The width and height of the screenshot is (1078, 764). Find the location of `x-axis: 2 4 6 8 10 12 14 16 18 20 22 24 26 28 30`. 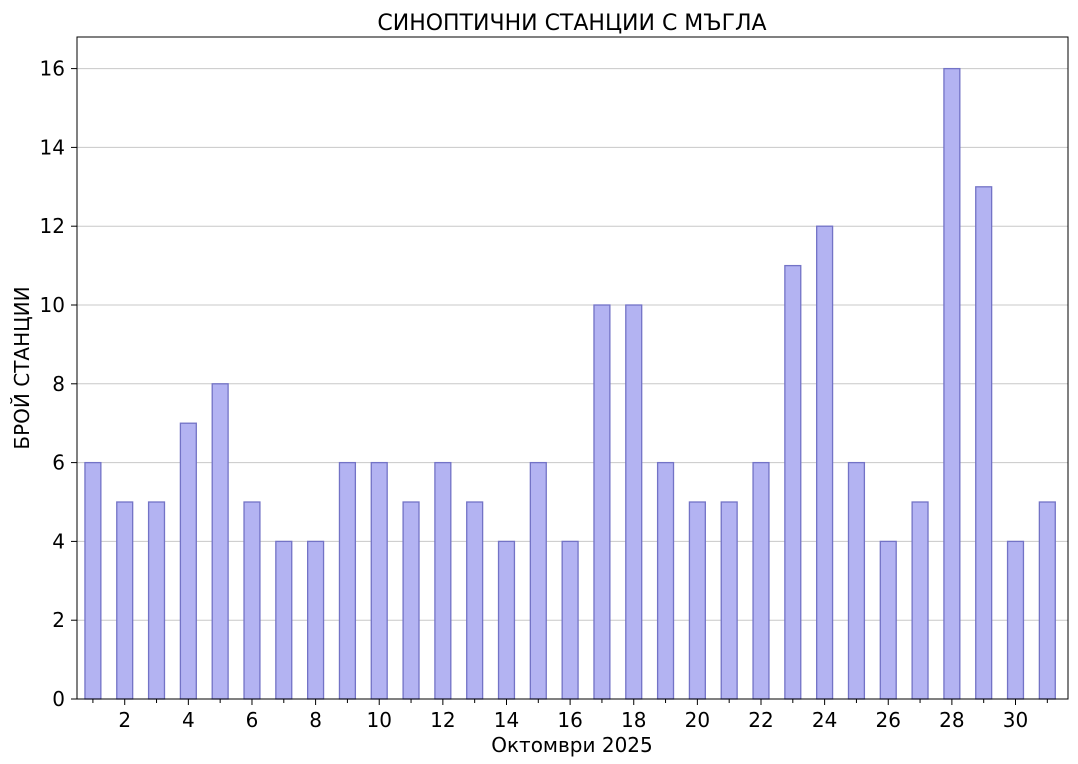

x-axis: 2 4 6 8 10 12 14 16 18 20 22 24 26 28 30 is located at coordinates (570, 715).